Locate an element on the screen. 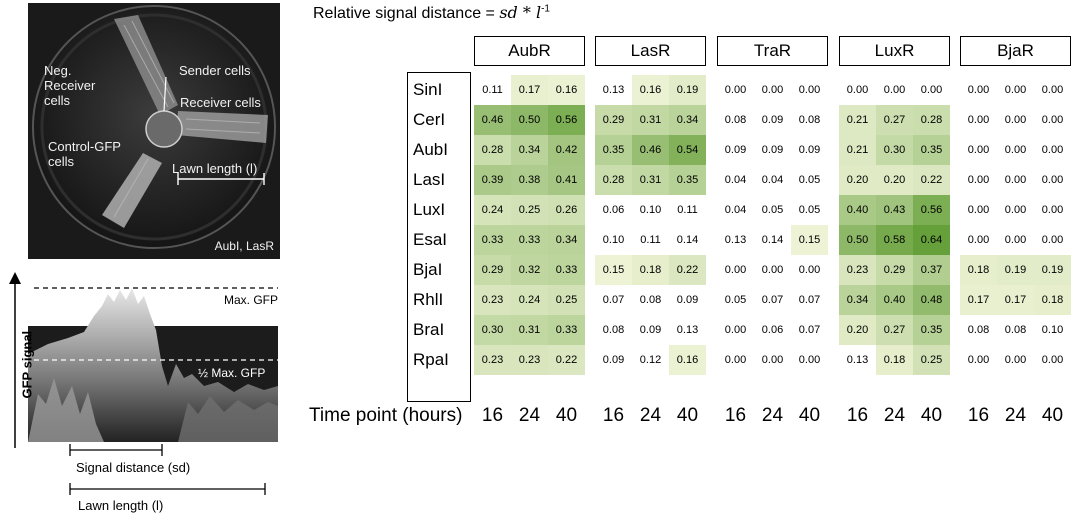  sender-label-brai: BraI is located at coordinates (429, 329).